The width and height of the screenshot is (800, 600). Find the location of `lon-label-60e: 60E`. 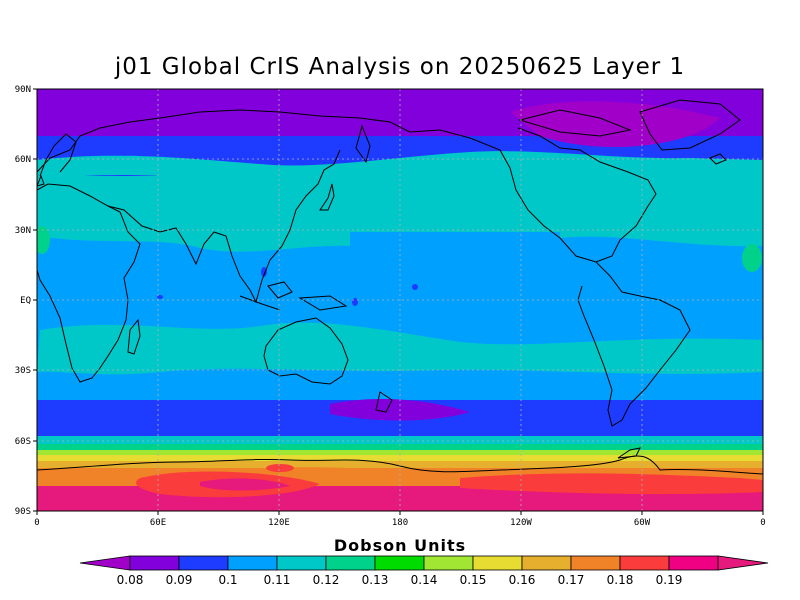

lon-label-60e: 60E is located at coordinates (158, 523).